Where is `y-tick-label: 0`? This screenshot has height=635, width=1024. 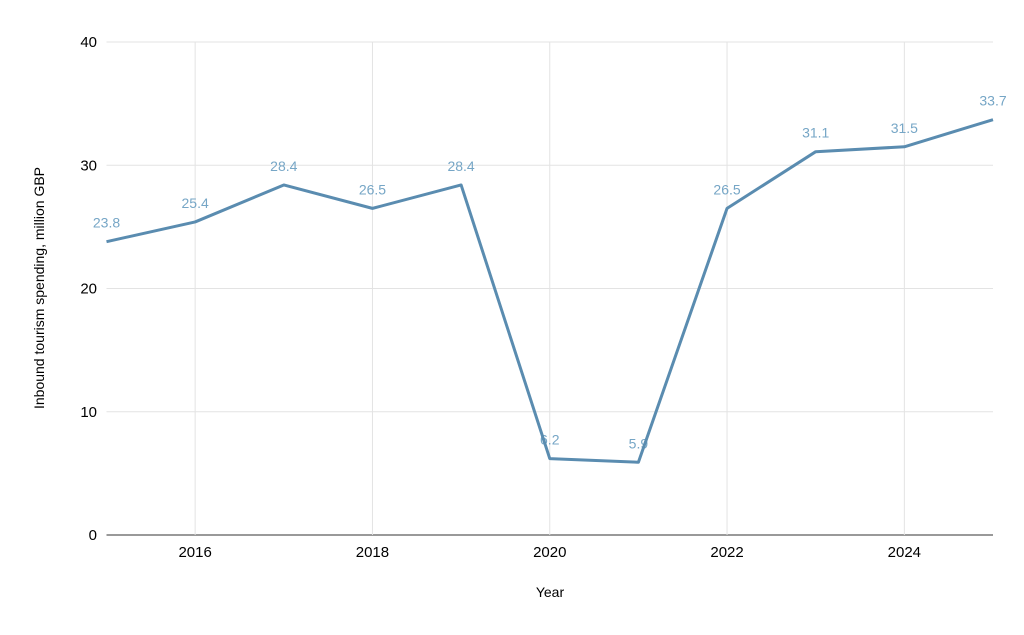 y-tick-label: 0 is located at coordinates (93, 535).